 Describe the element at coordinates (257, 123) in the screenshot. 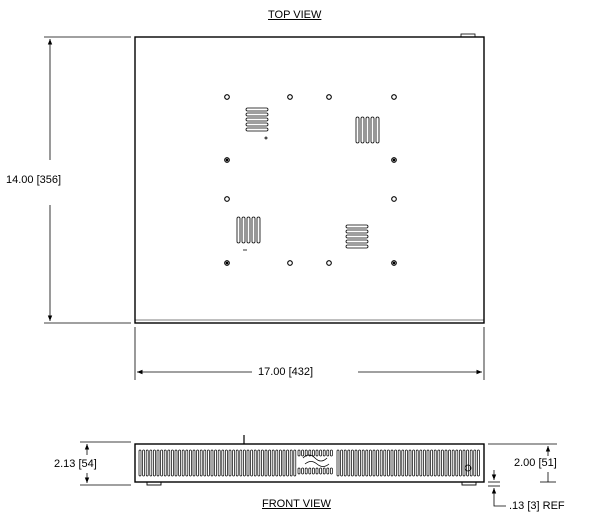

I see `vent-upper-left` at that location.